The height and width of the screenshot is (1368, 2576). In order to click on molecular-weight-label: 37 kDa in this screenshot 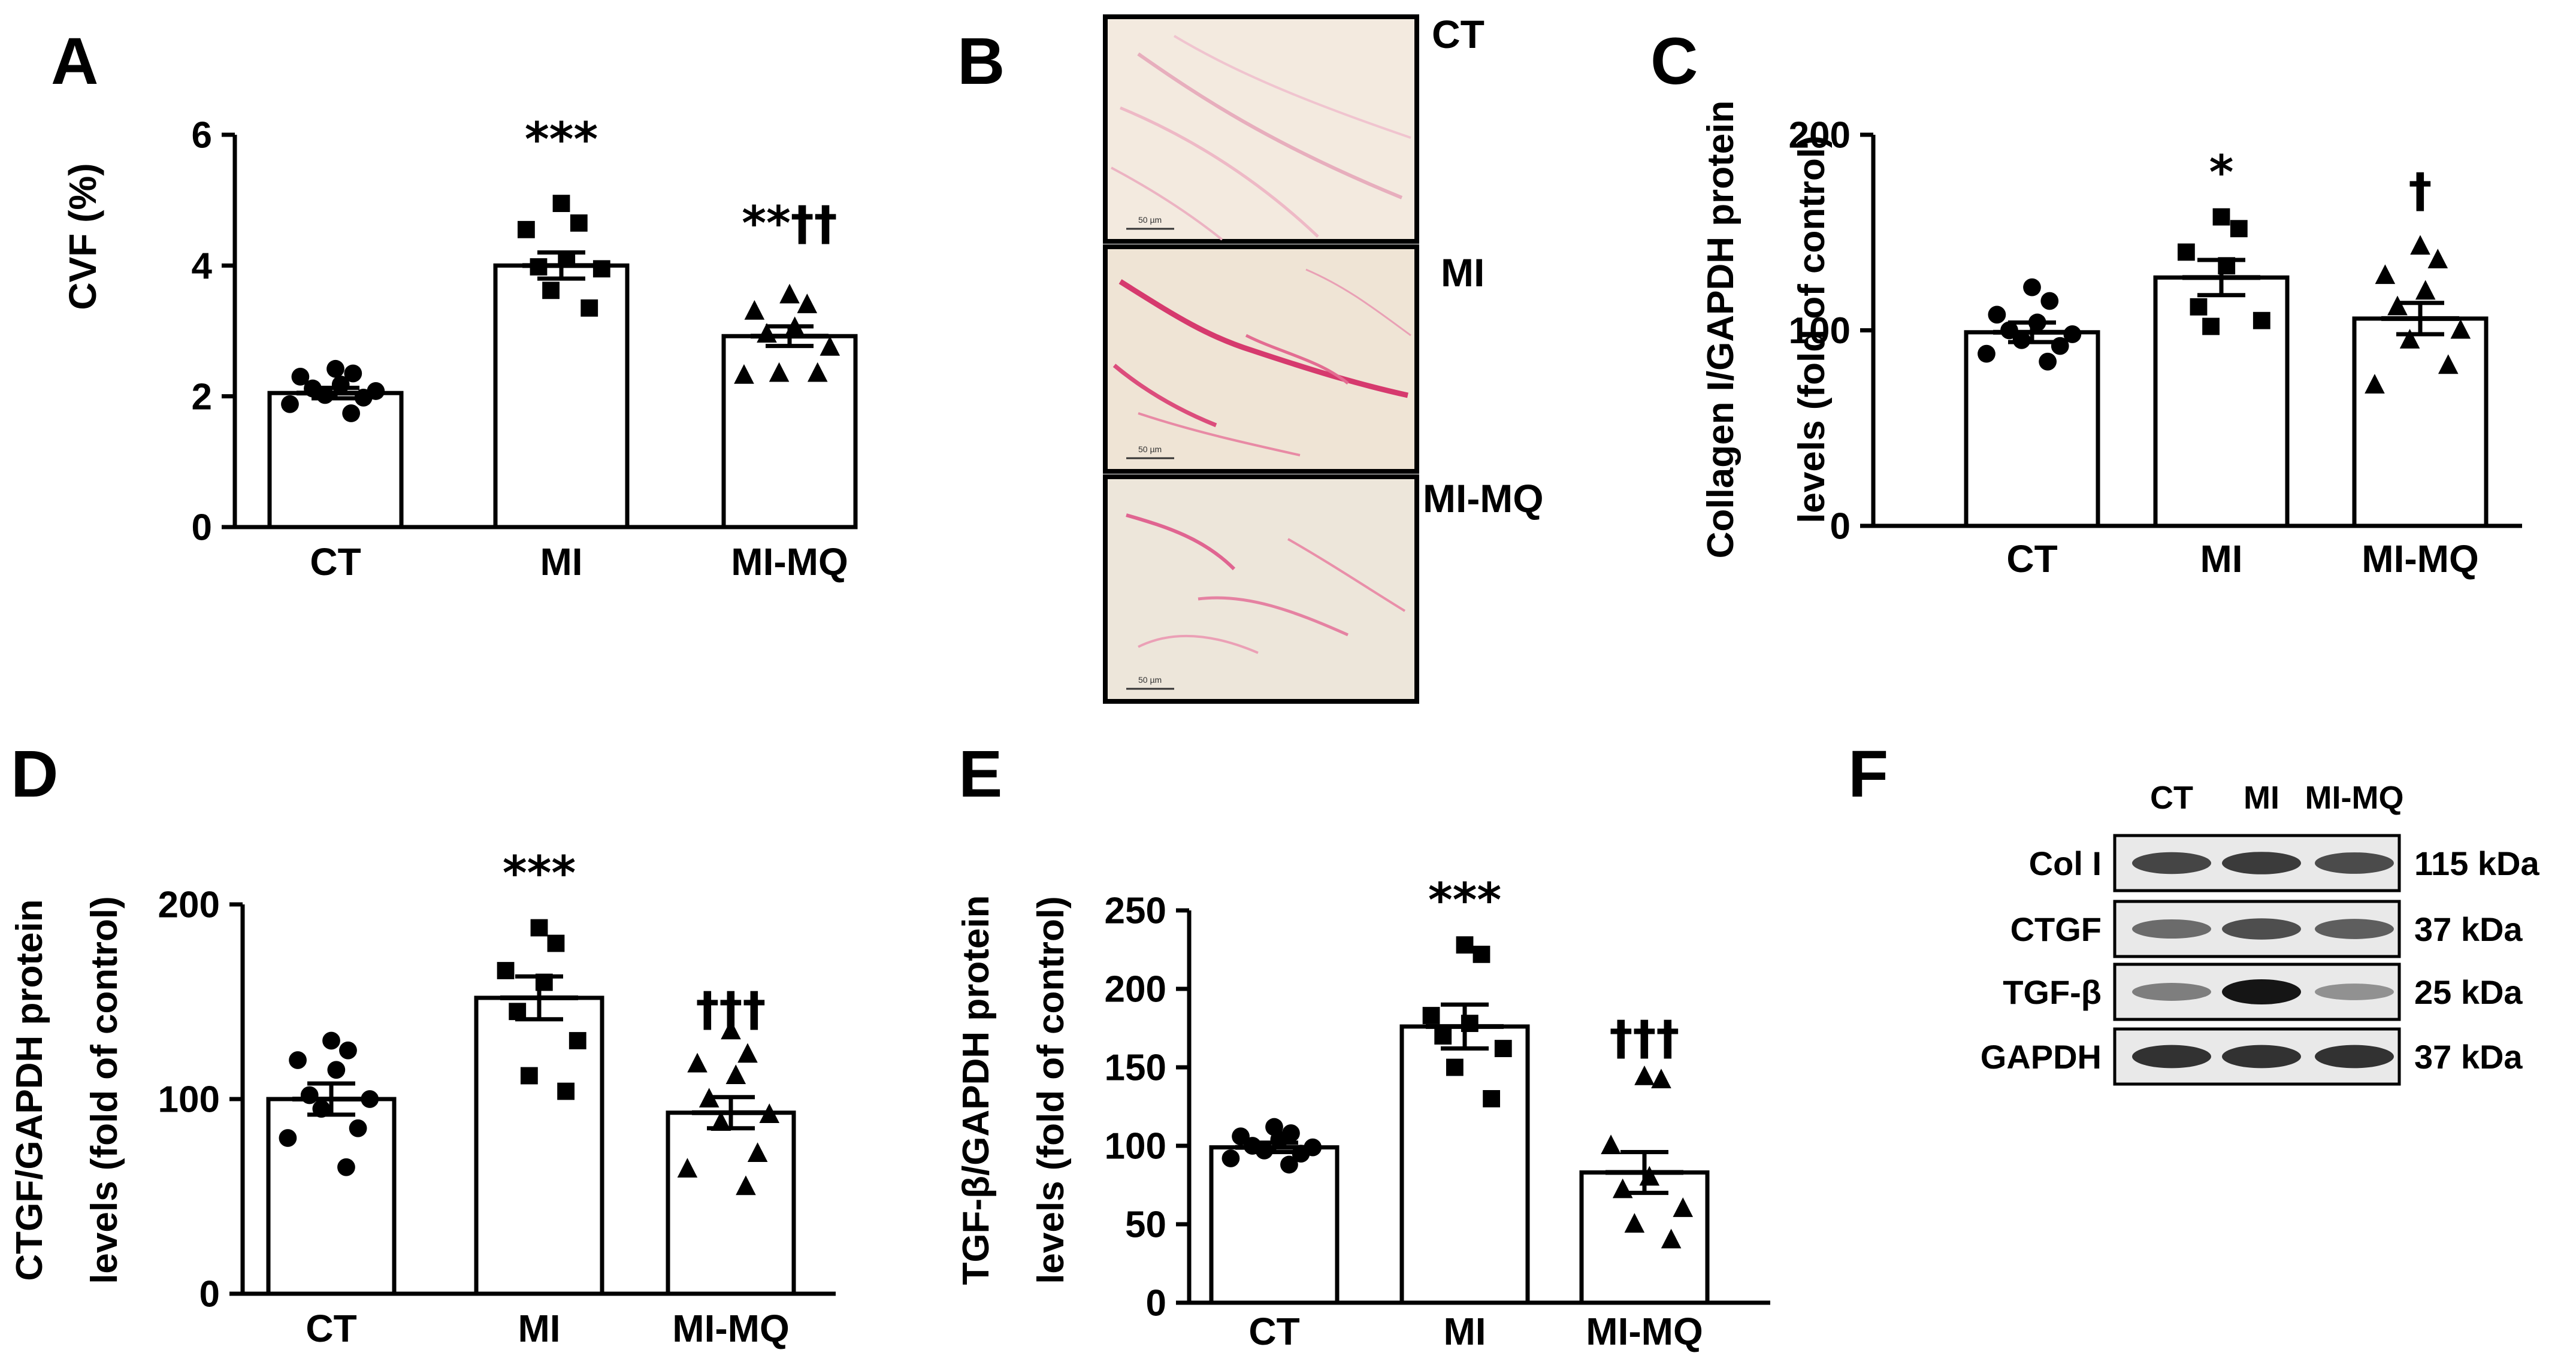, I will do `click(2468, 1057)`.